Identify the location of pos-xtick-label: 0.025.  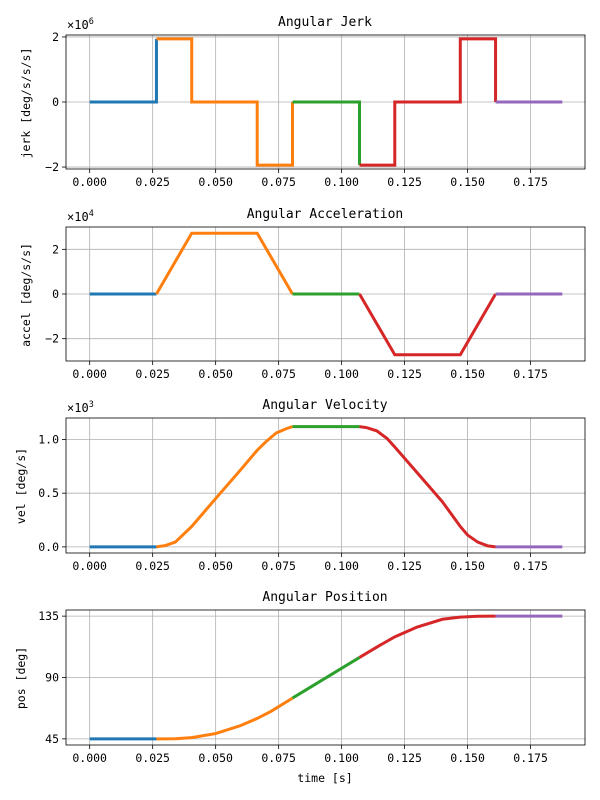
(152, 758).